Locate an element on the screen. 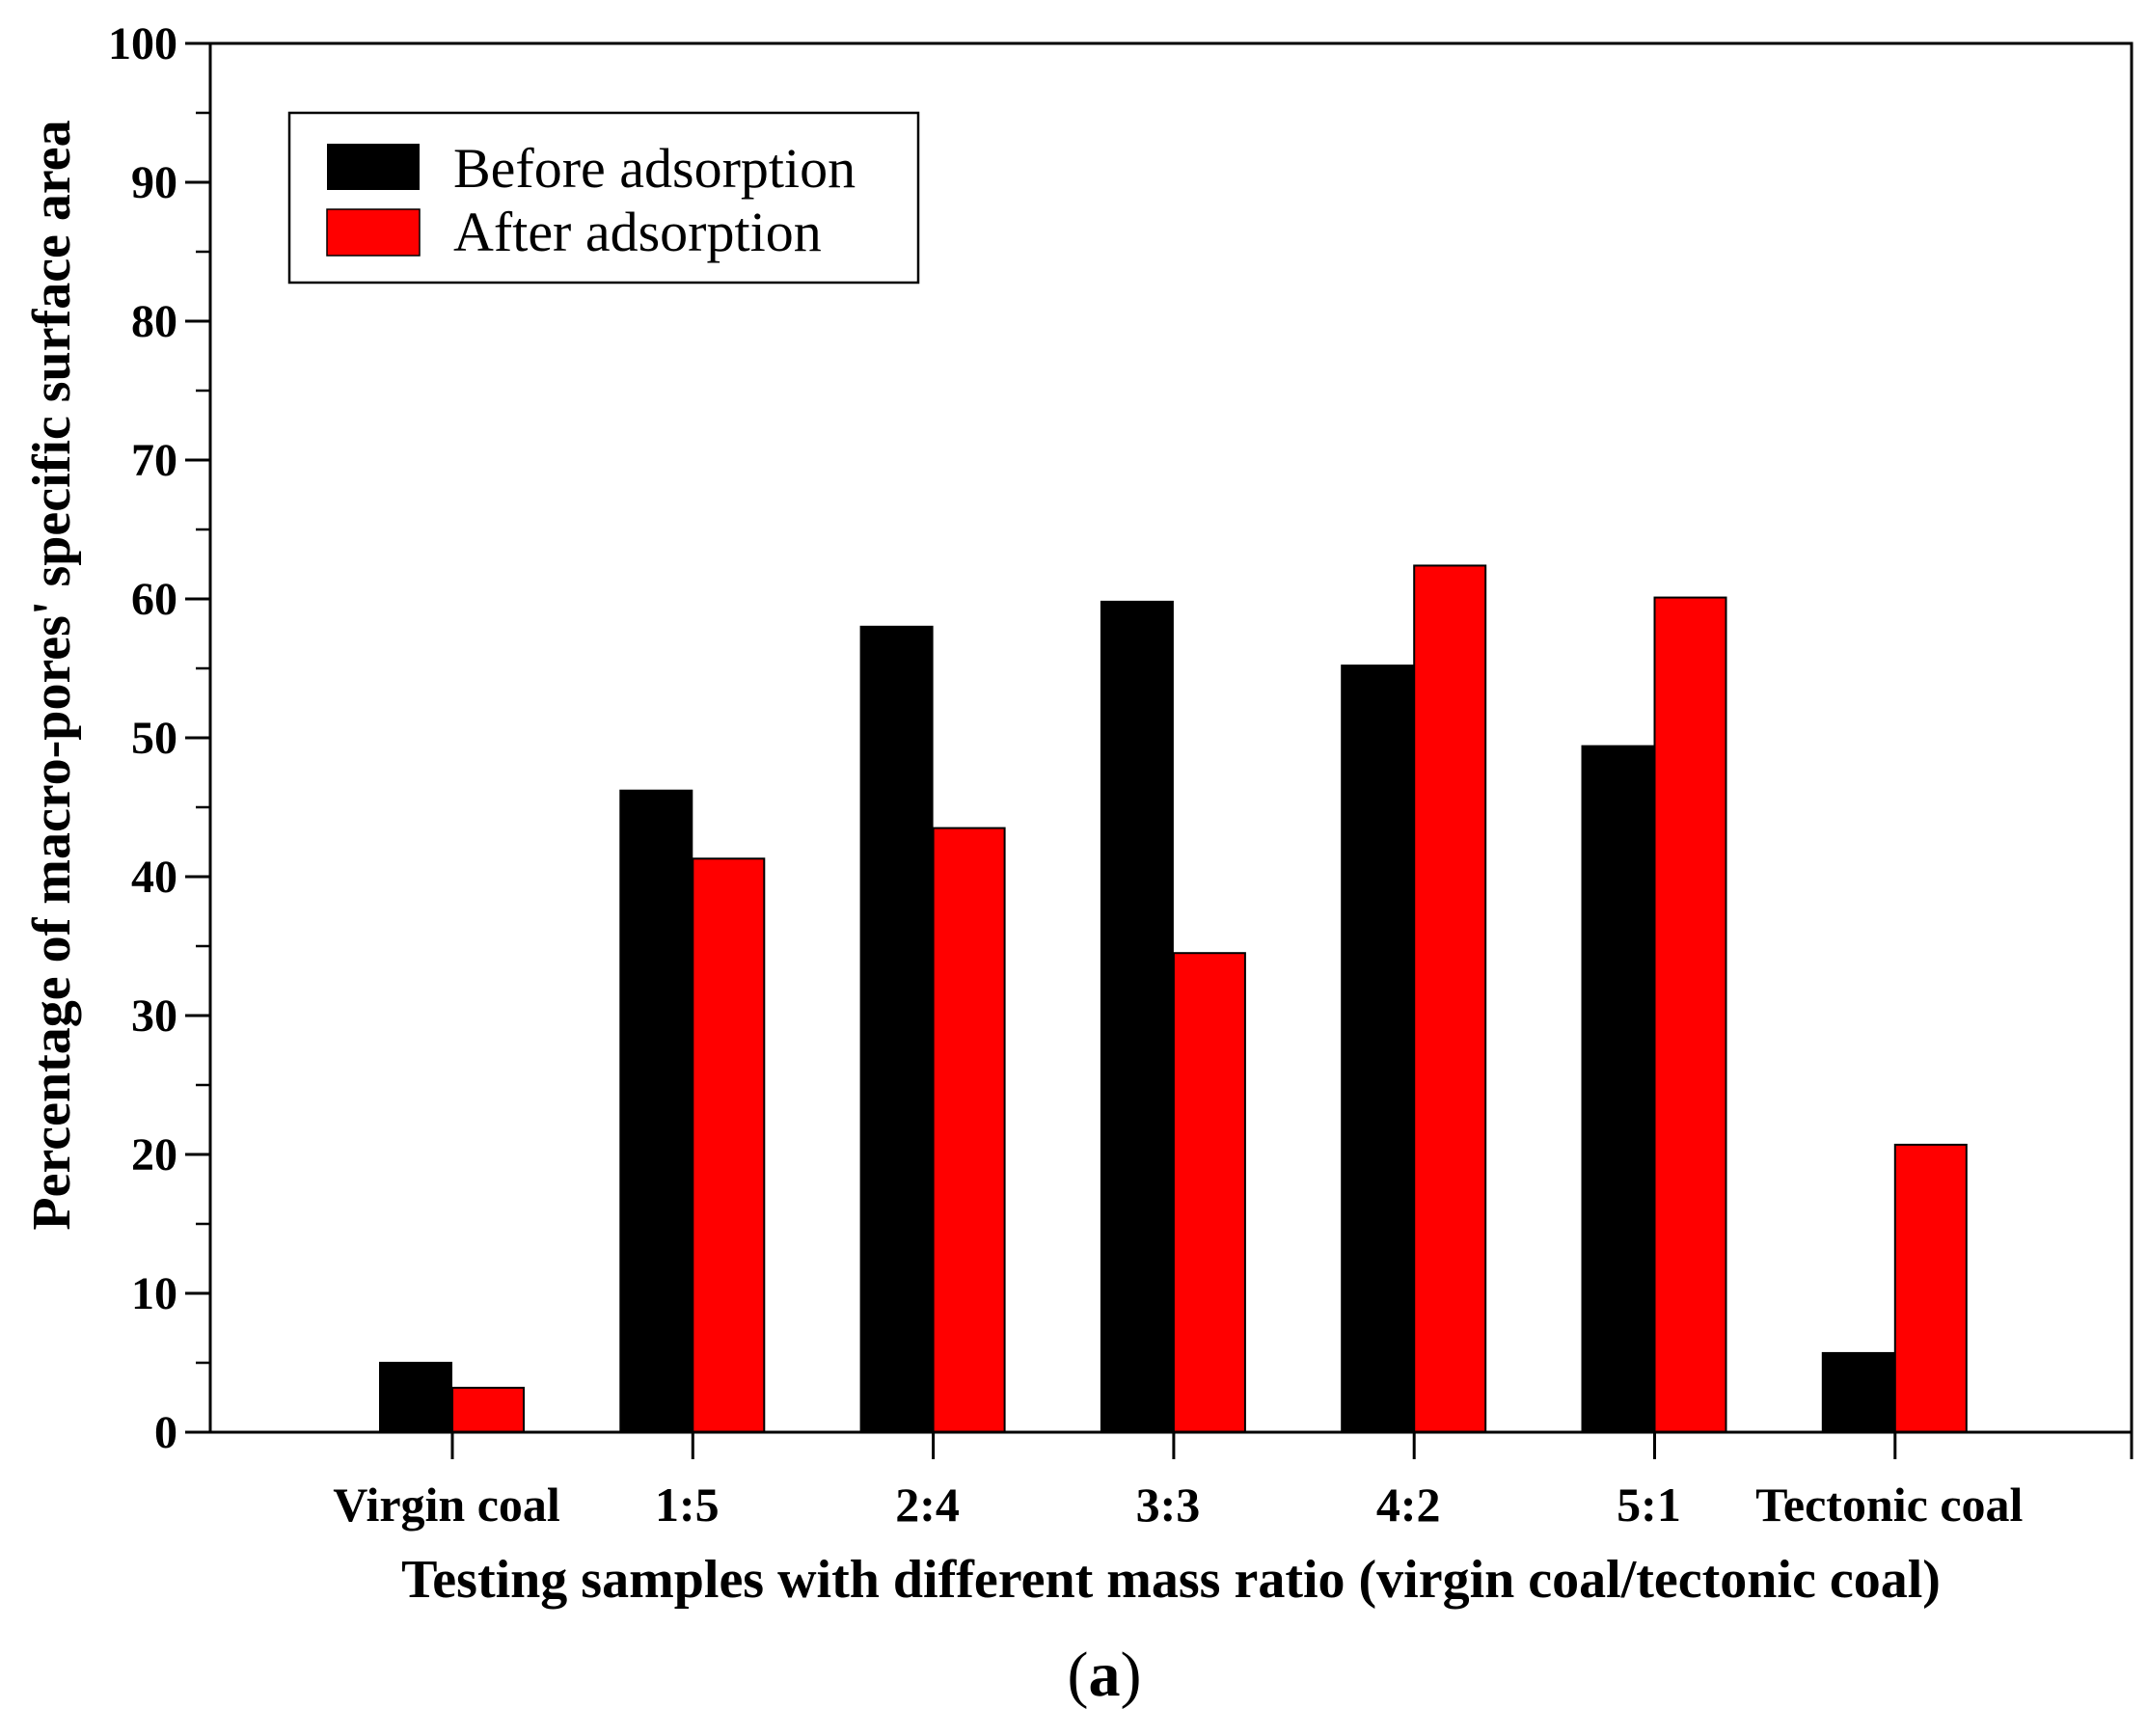  y-tick-label-60: 60 is located at coordinates (154, 599).